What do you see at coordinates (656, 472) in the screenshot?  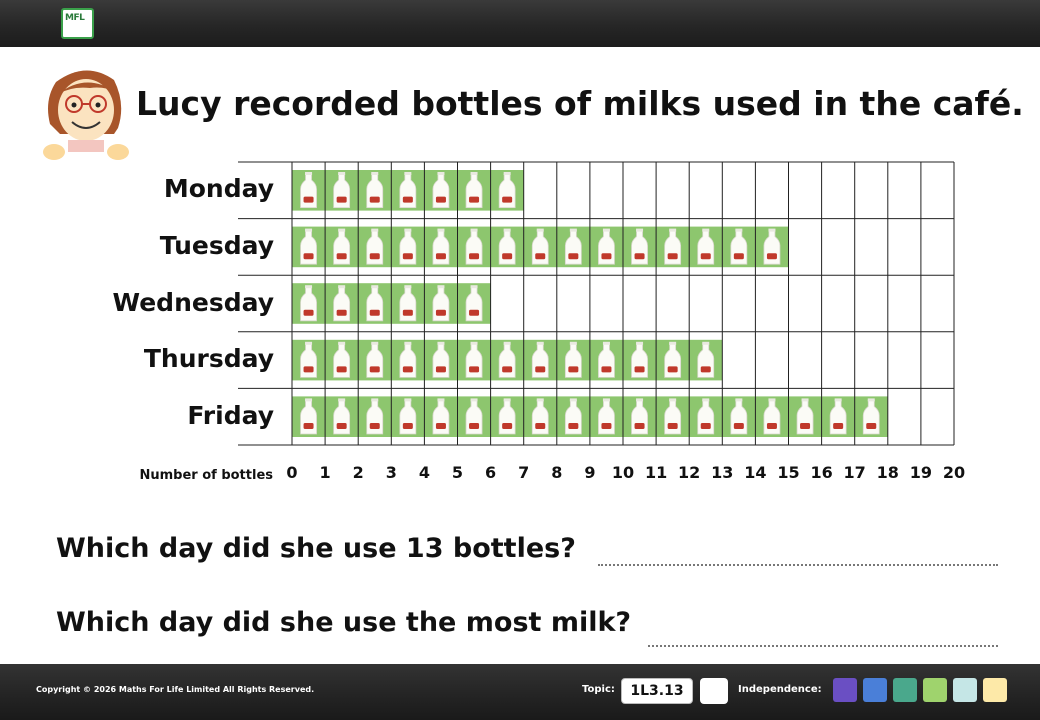 I see `x-tick-label: 11` at bounding box center [656, 472].